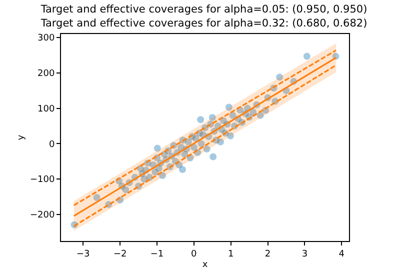 This screenshot has width=400, height=280. I want to click on x-tick-label: −3, so click(83, 254).